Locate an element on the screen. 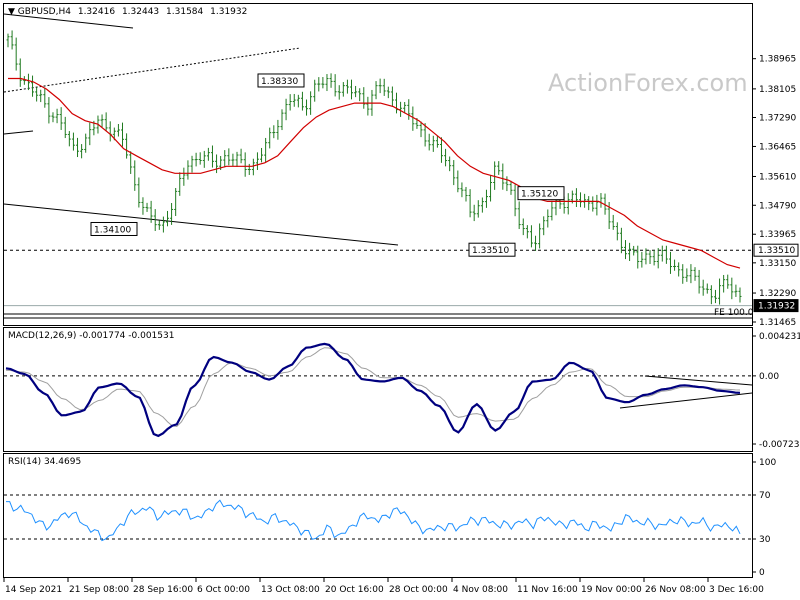 The height and width of the screenshot is (600, 800). current-price-box is located at coordinates (776, 306).